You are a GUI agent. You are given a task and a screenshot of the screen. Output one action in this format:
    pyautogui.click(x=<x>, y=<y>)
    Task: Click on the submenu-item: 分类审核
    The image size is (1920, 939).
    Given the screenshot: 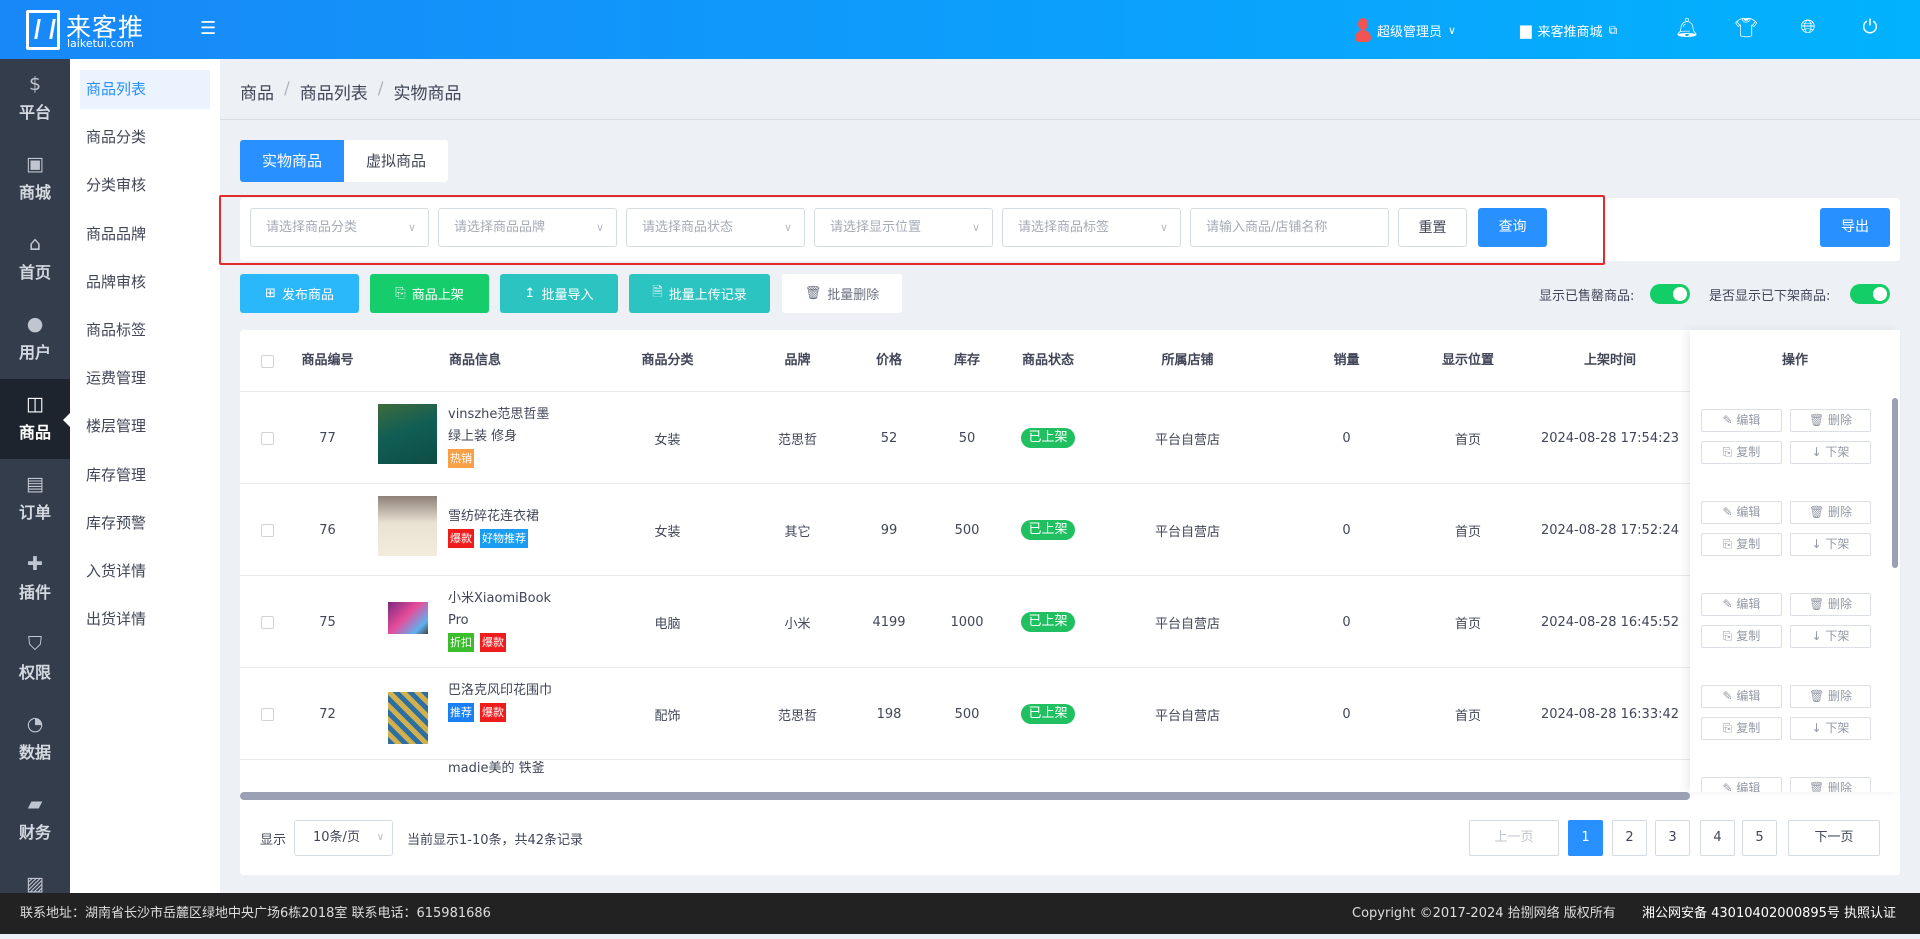 What is the action you would take?
    pyautogui.click(x=116, y=185)
    